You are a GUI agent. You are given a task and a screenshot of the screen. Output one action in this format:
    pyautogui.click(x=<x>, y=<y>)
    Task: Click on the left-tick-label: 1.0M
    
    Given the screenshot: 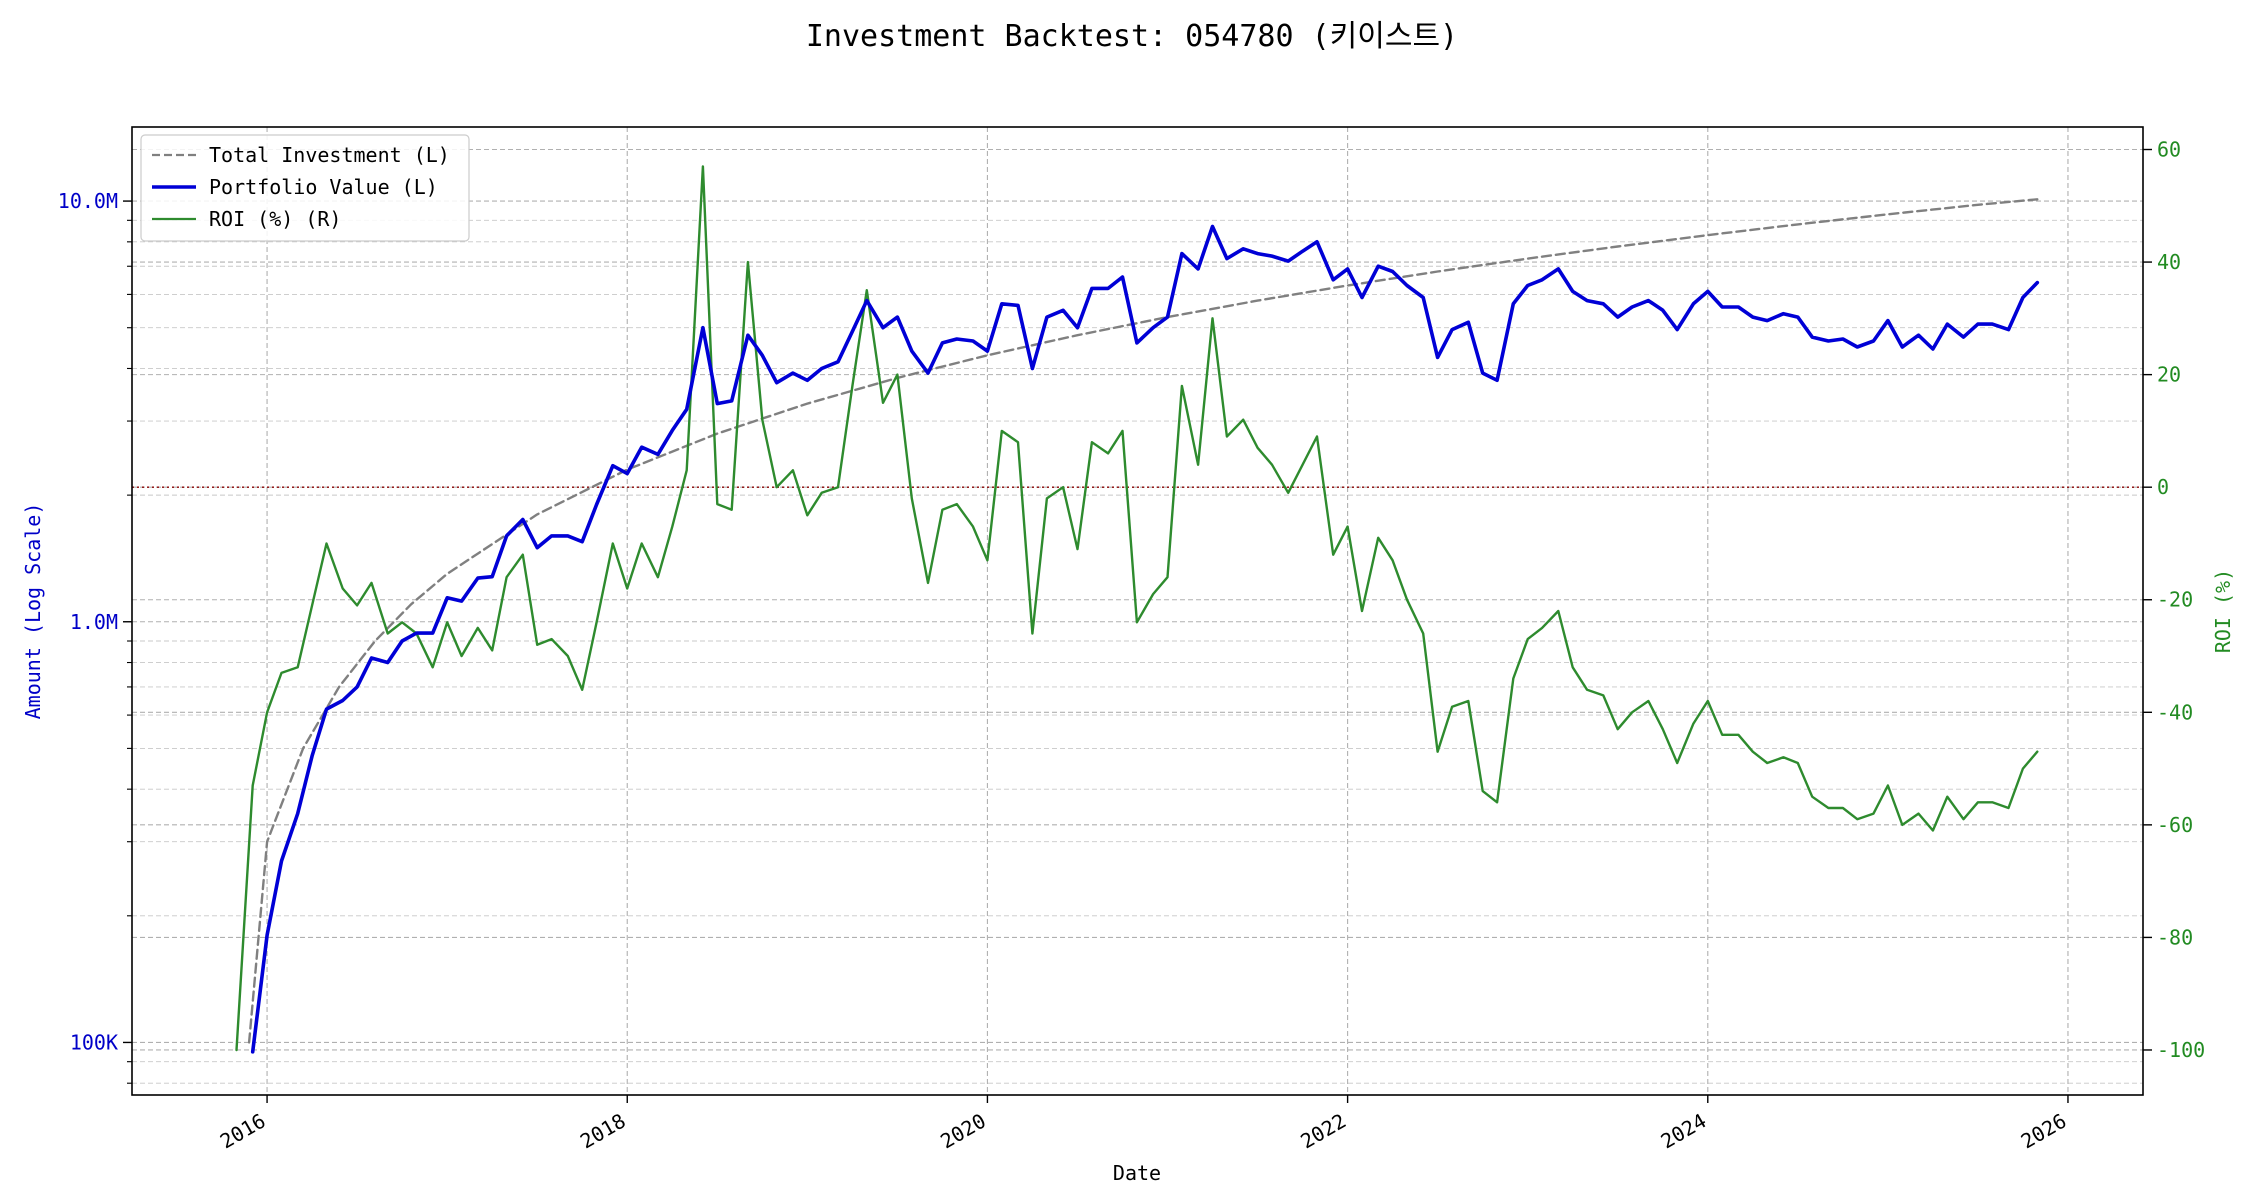 What is the action you would take?
    pyautogui.click(x=94, y=622)
    